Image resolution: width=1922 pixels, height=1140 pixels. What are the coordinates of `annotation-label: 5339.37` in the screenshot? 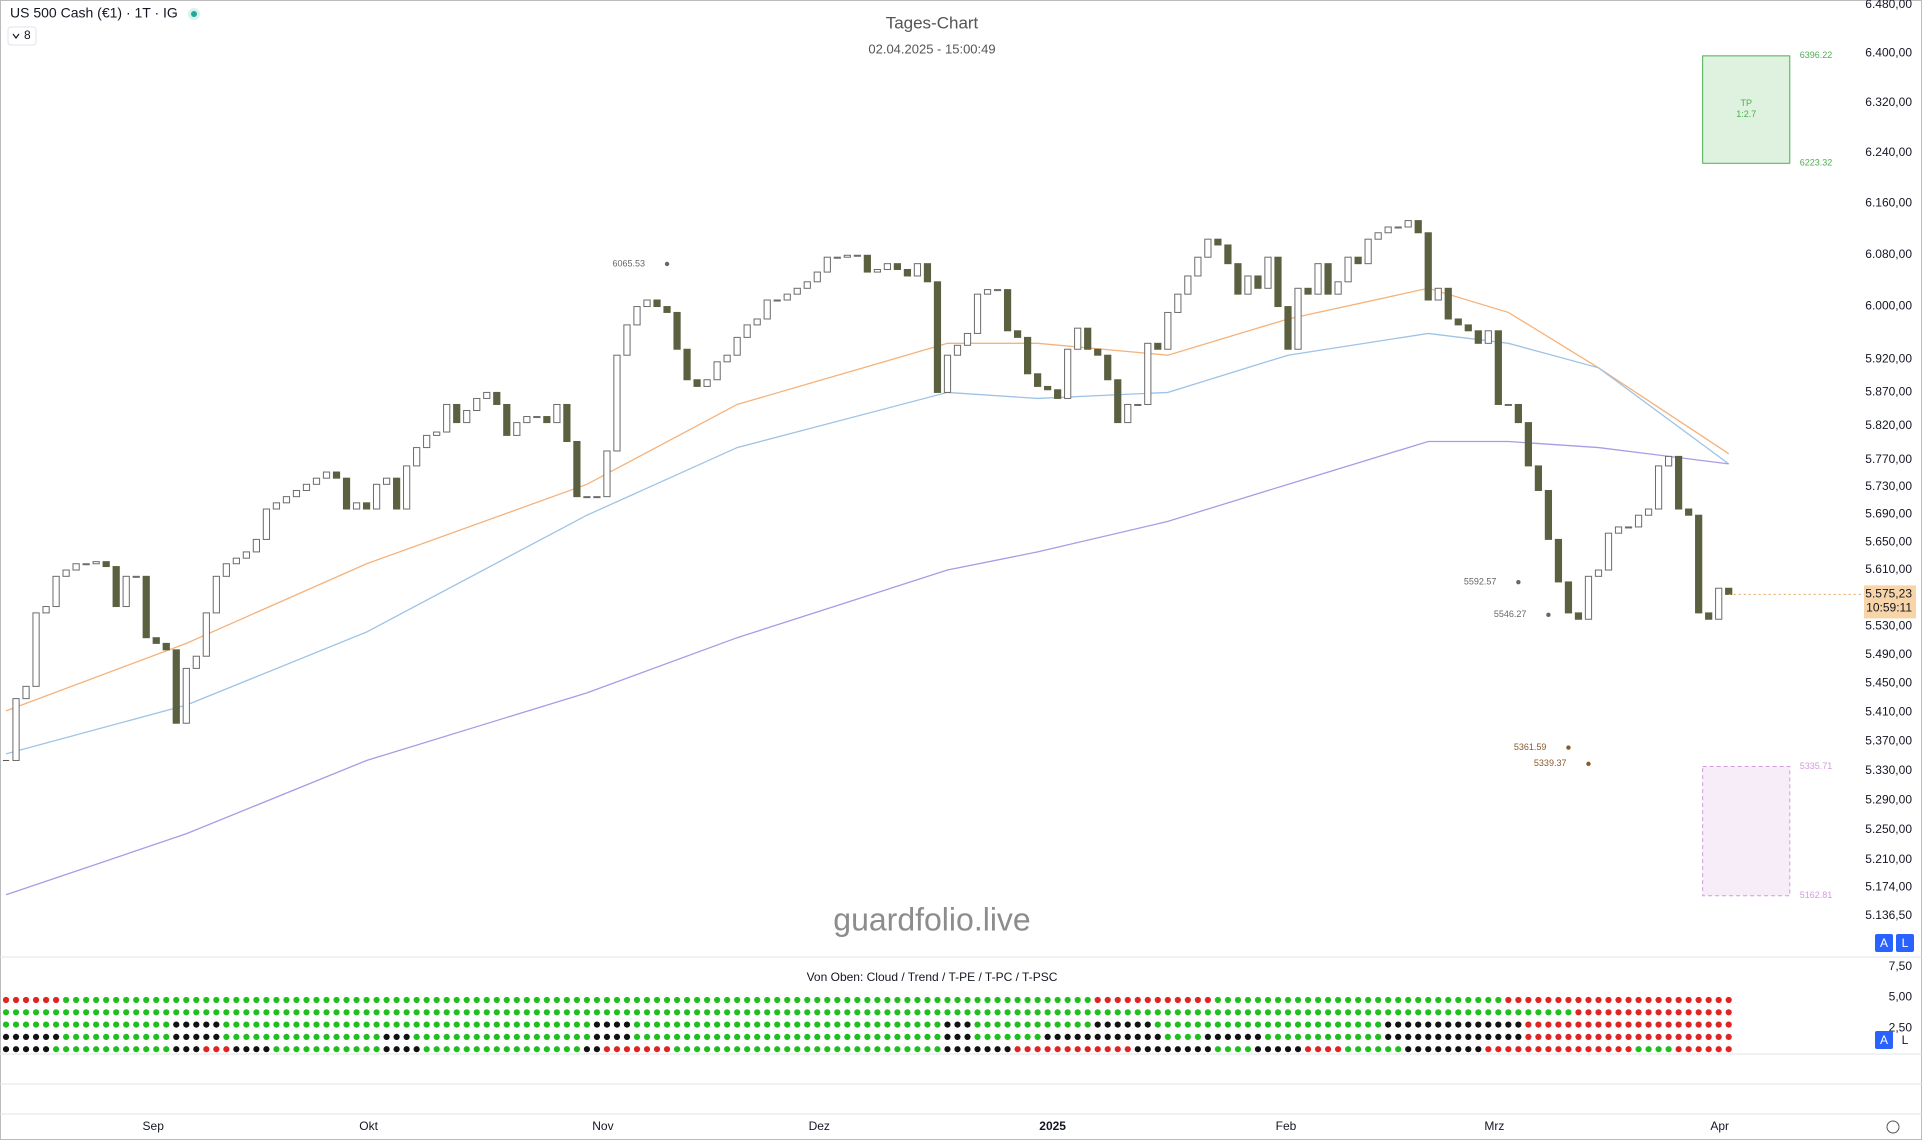 It's located at (1550, 763).